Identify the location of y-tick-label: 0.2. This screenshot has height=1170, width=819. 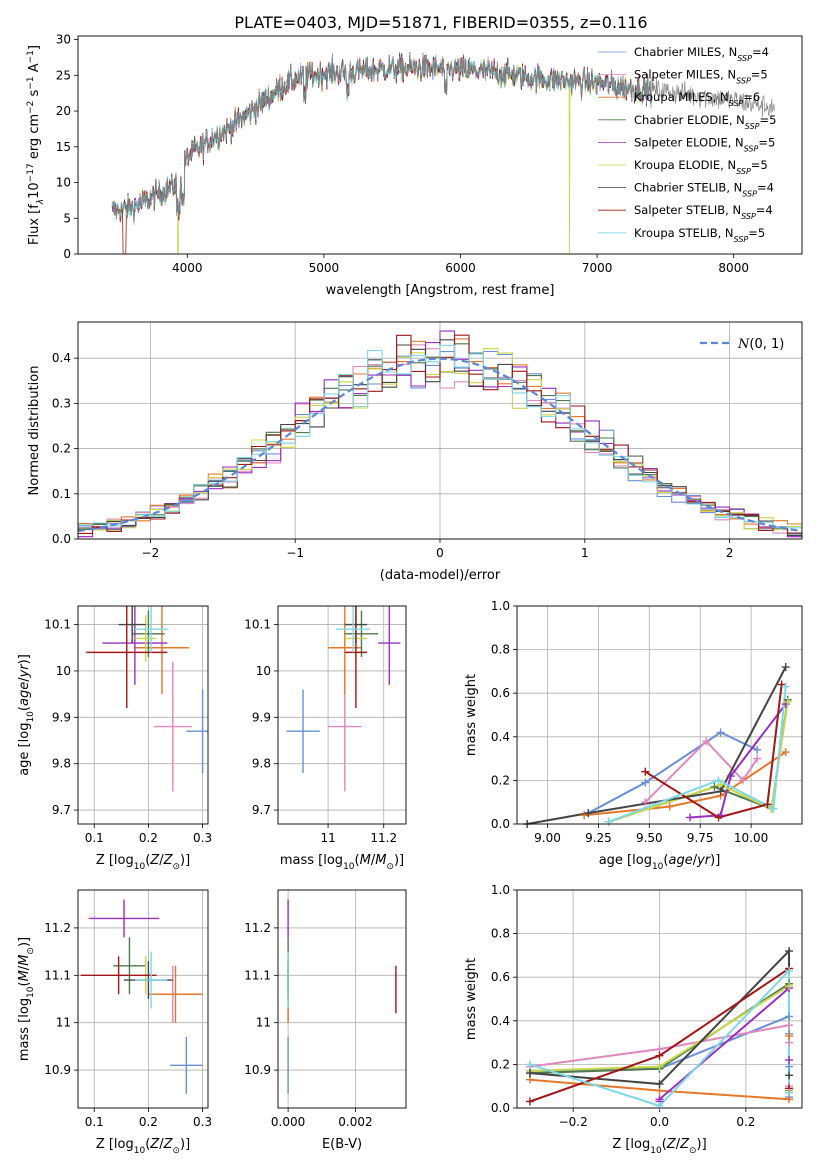
(61, 449).